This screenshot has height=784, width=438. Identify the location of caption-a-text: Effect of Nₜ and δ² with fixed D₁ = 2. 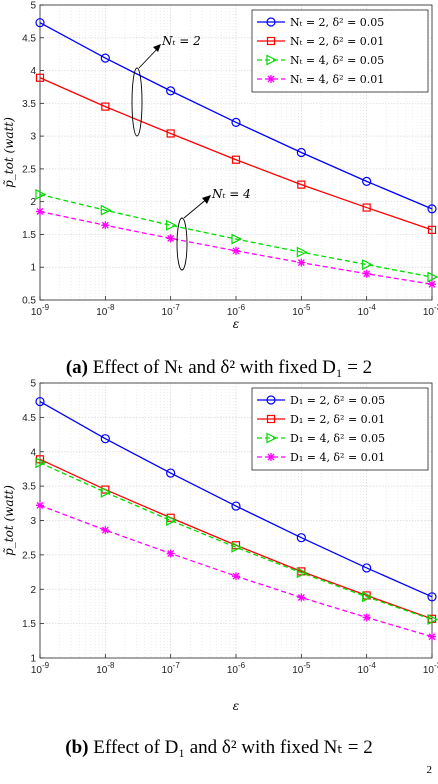
(232, 367).